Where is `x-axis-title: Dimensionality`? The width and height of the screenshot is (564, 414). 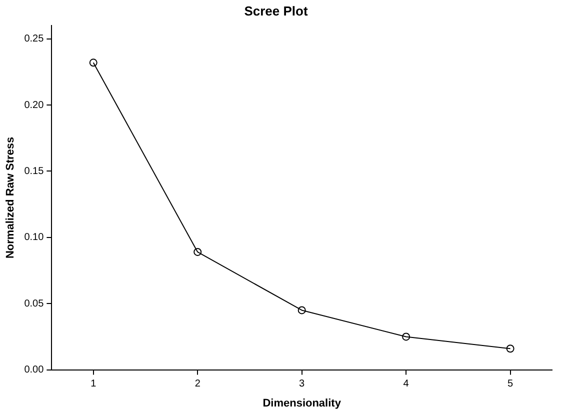 x-axis-title: Dimensionality is located at coordinates (302, 403).